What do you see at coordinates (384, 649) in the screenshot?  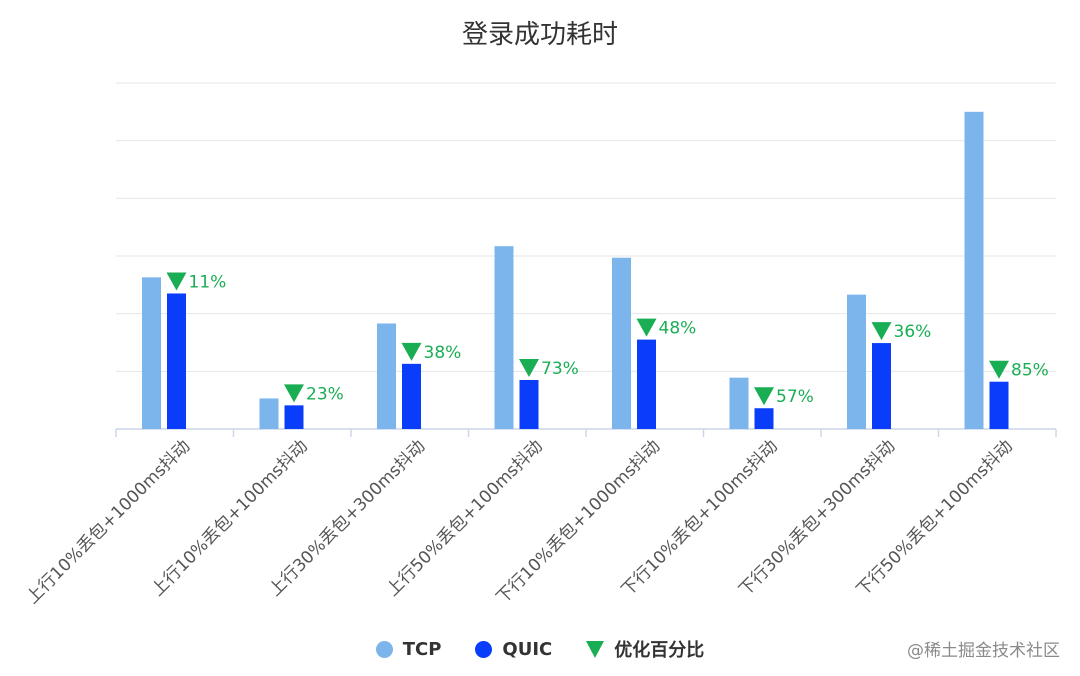 I see `legend-marker-tcp` at bounding box center [384, 649].